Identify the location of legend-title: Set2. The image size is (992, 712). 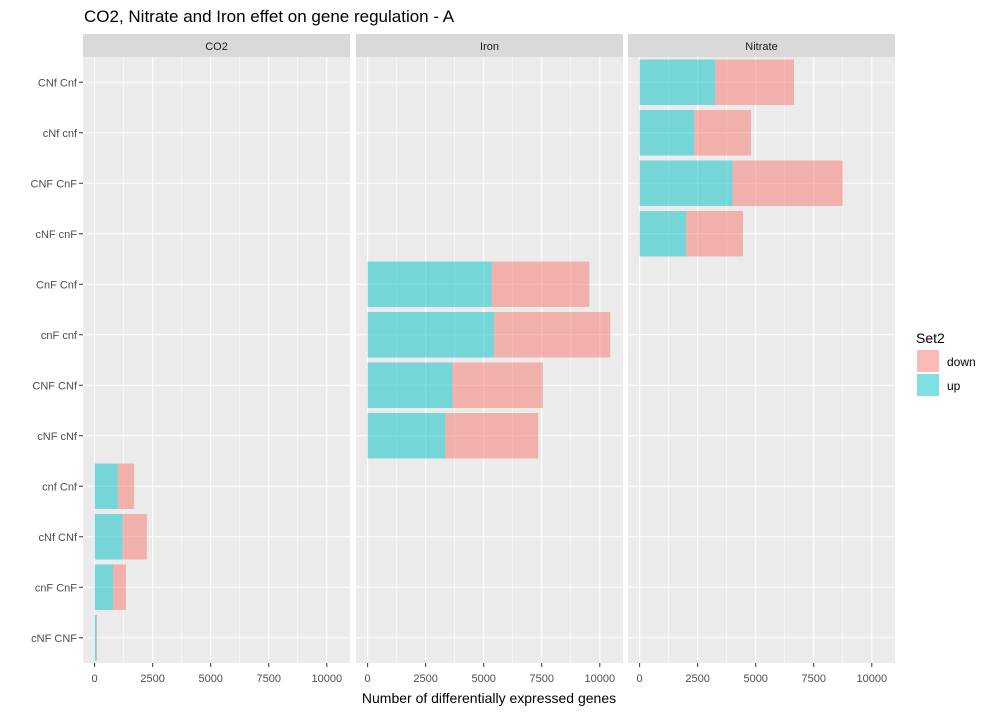
(930, 338).